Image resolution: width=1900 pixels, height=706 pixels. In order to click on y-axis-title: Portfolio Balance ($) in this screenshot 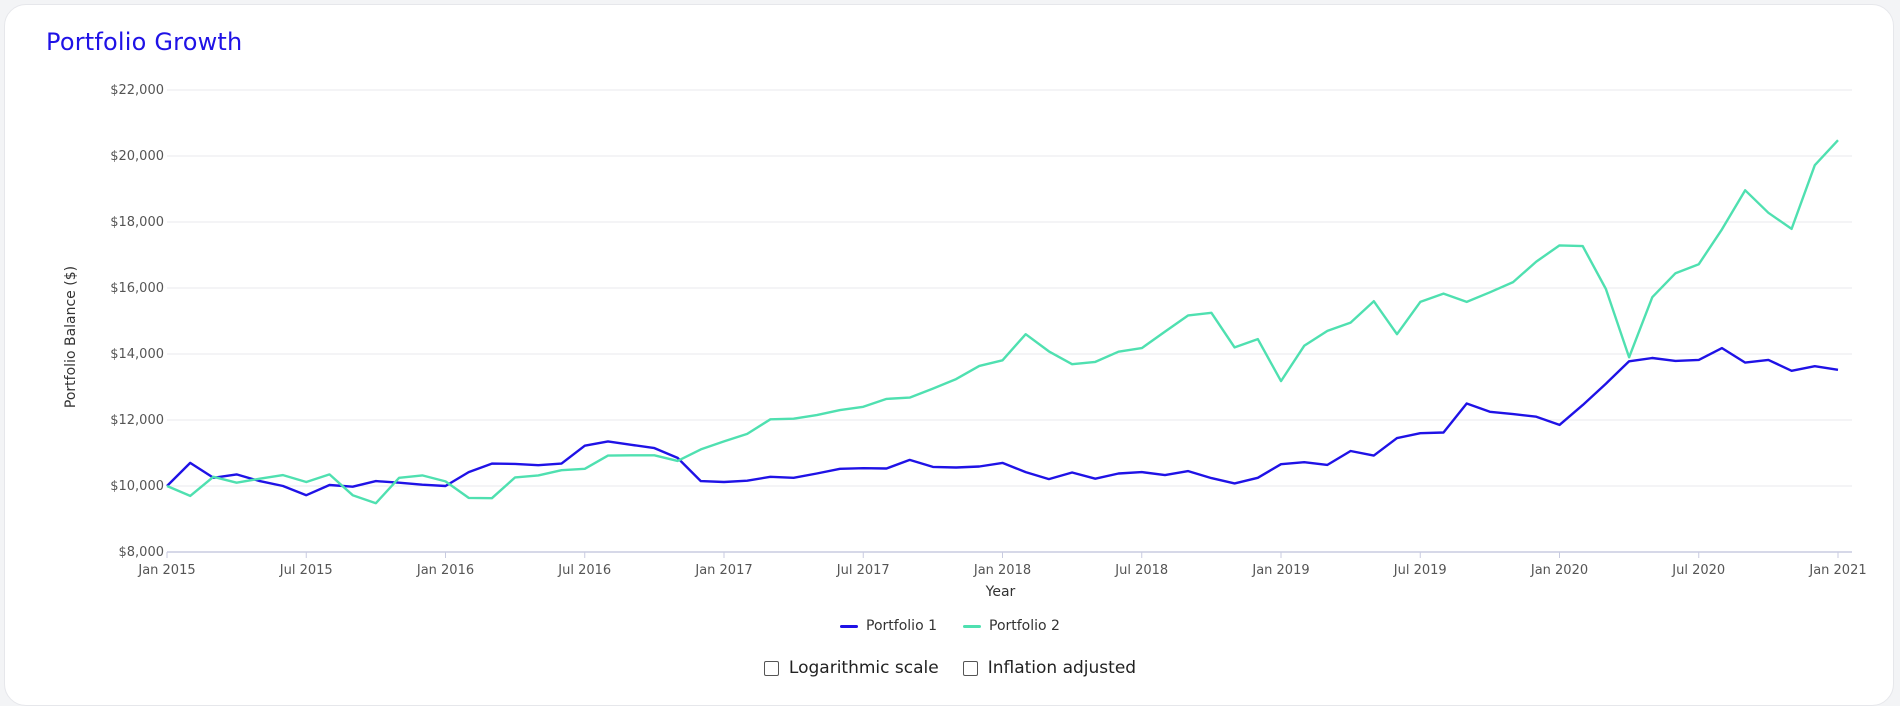, I will do `click(71, 337)`.